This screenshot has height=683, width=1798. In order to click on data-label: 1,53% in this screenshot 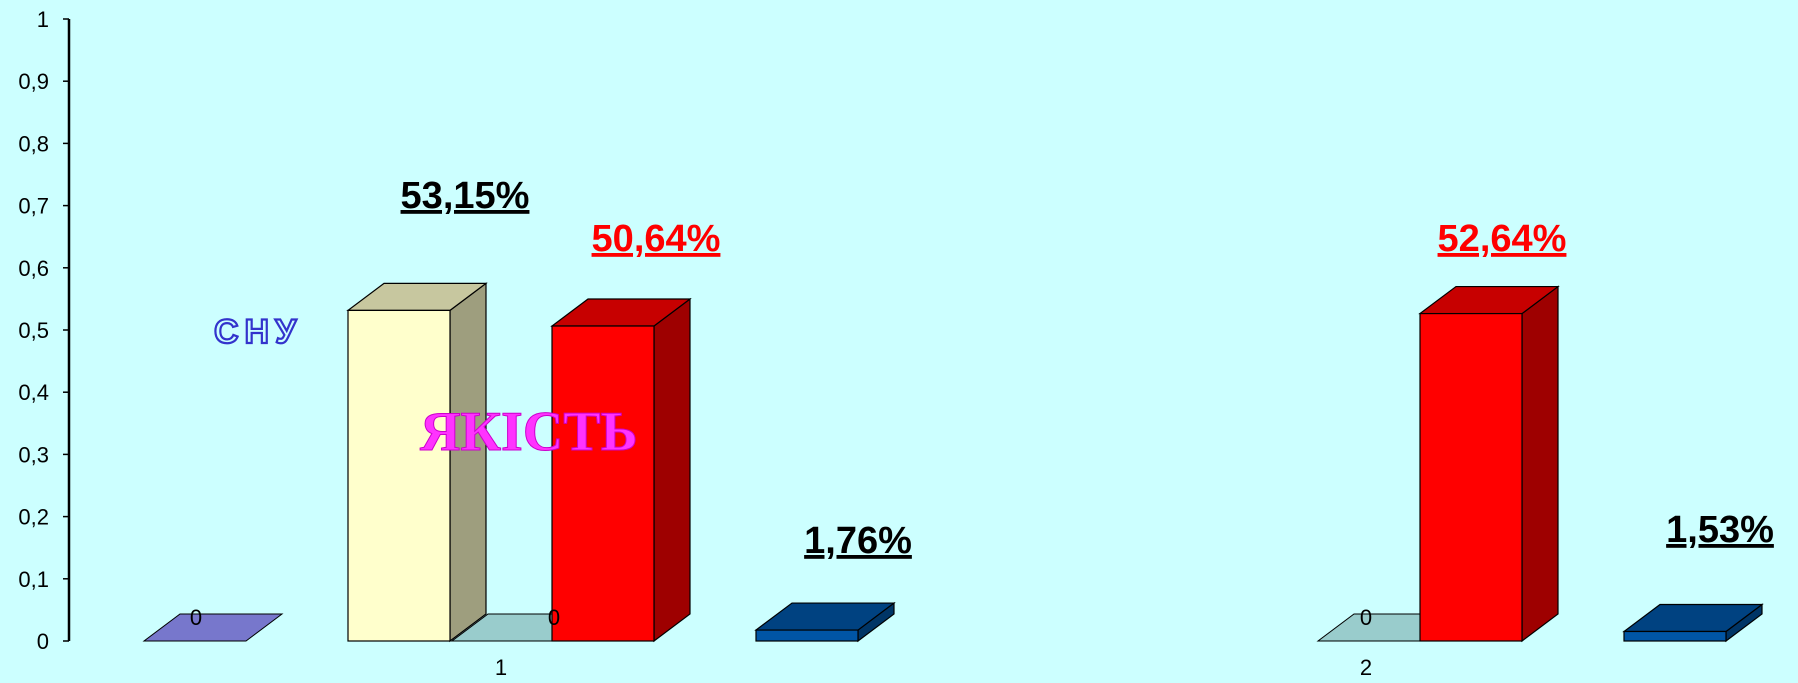, I will do `click(1720, 530)`.